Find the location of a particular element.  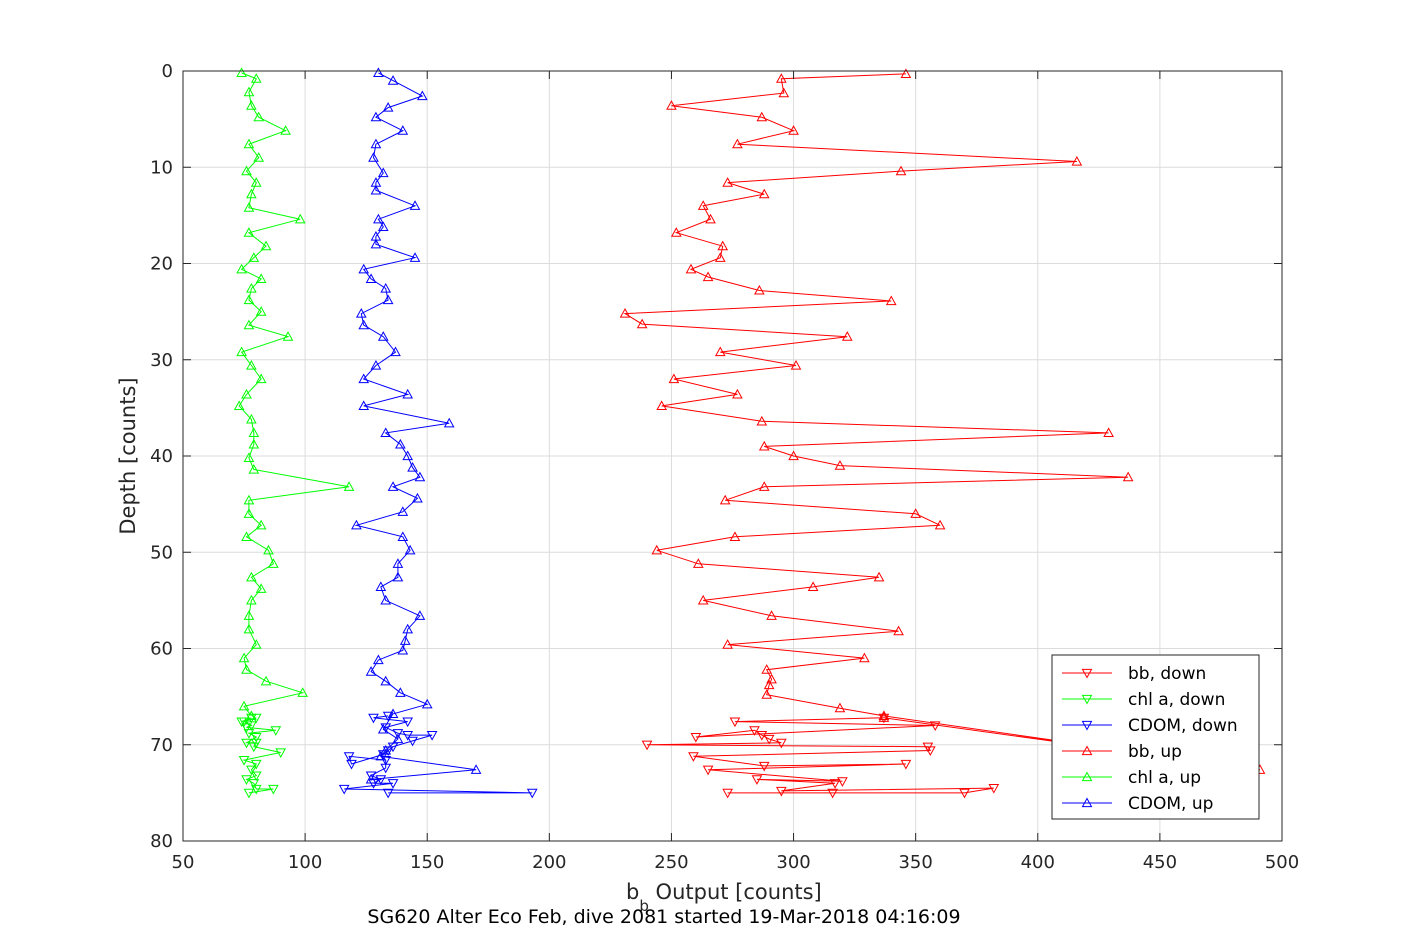

x-tick-label: 350 is located at coordinates (915, 862).